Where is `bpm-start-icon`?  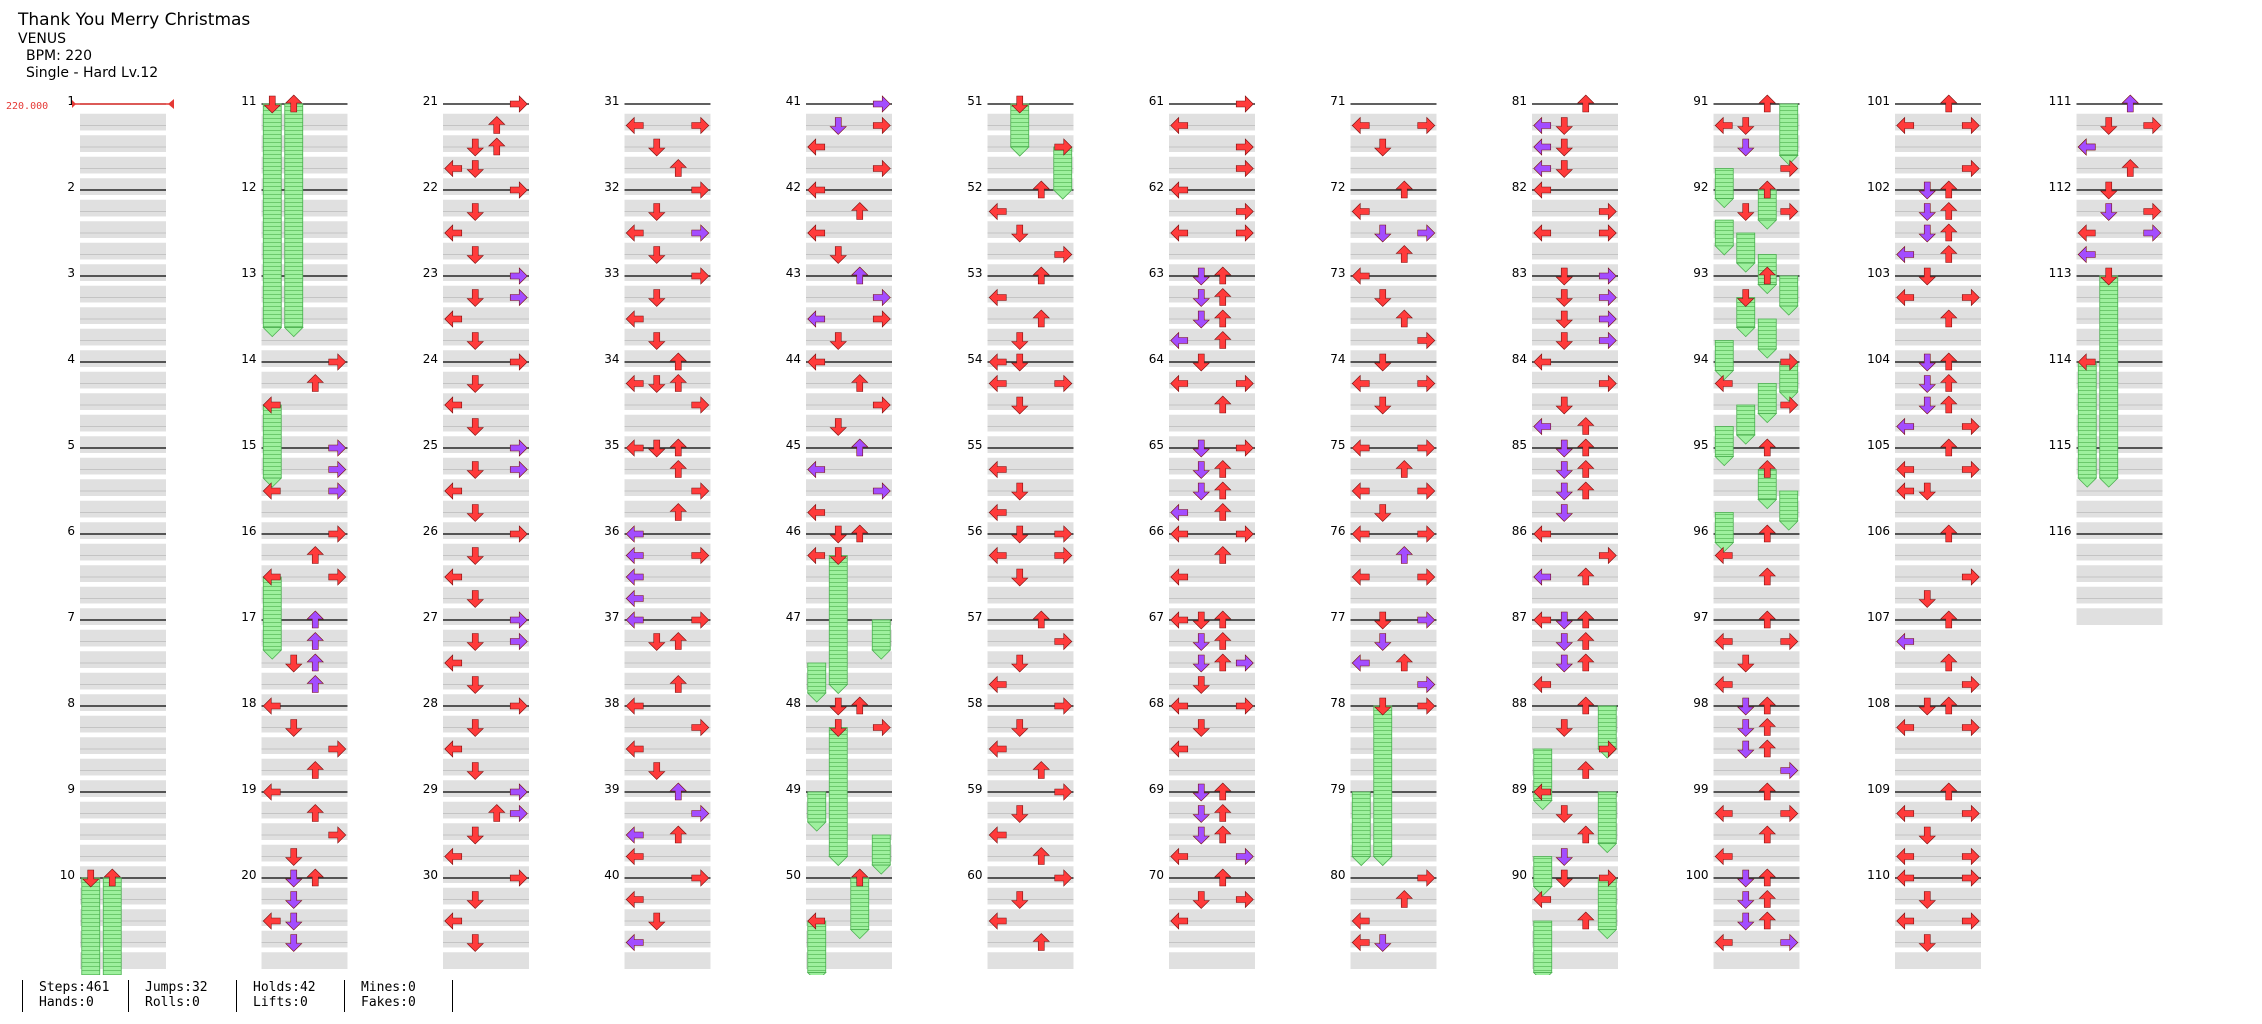 bpm-start-icon is located at coordinates (74, 104).